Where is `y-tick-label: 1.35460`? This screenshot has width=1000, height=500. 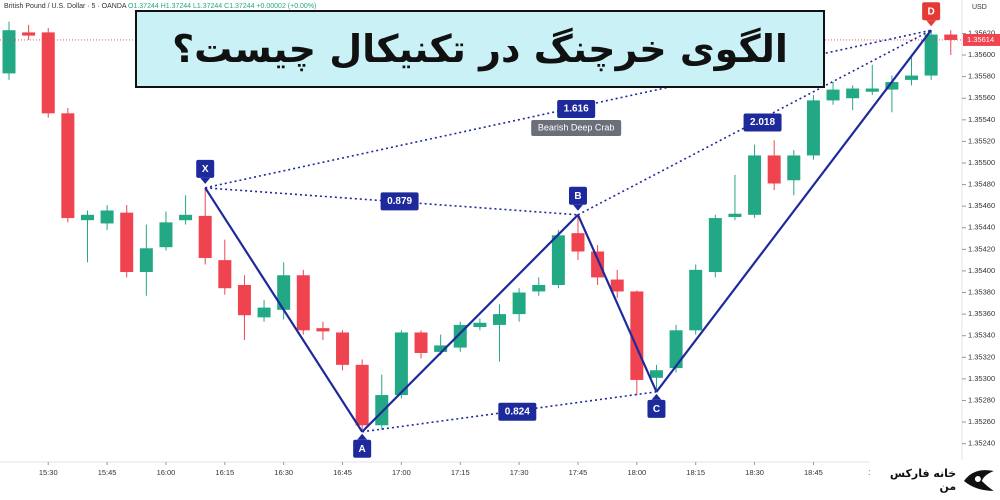
y-tick-label: 1.35460 is located at coordinates (981, 205).